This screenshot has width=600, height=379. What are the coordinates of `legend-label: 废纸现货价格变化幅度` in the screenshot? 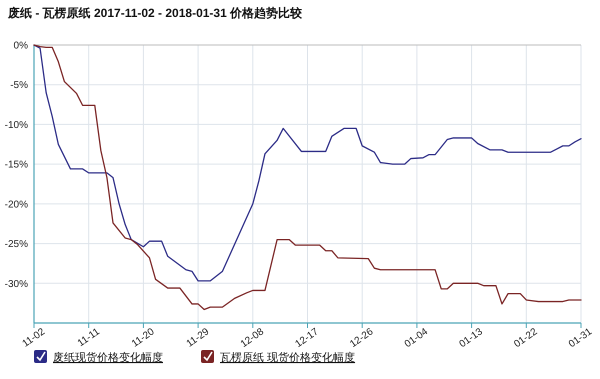 It's located at (108, 357).